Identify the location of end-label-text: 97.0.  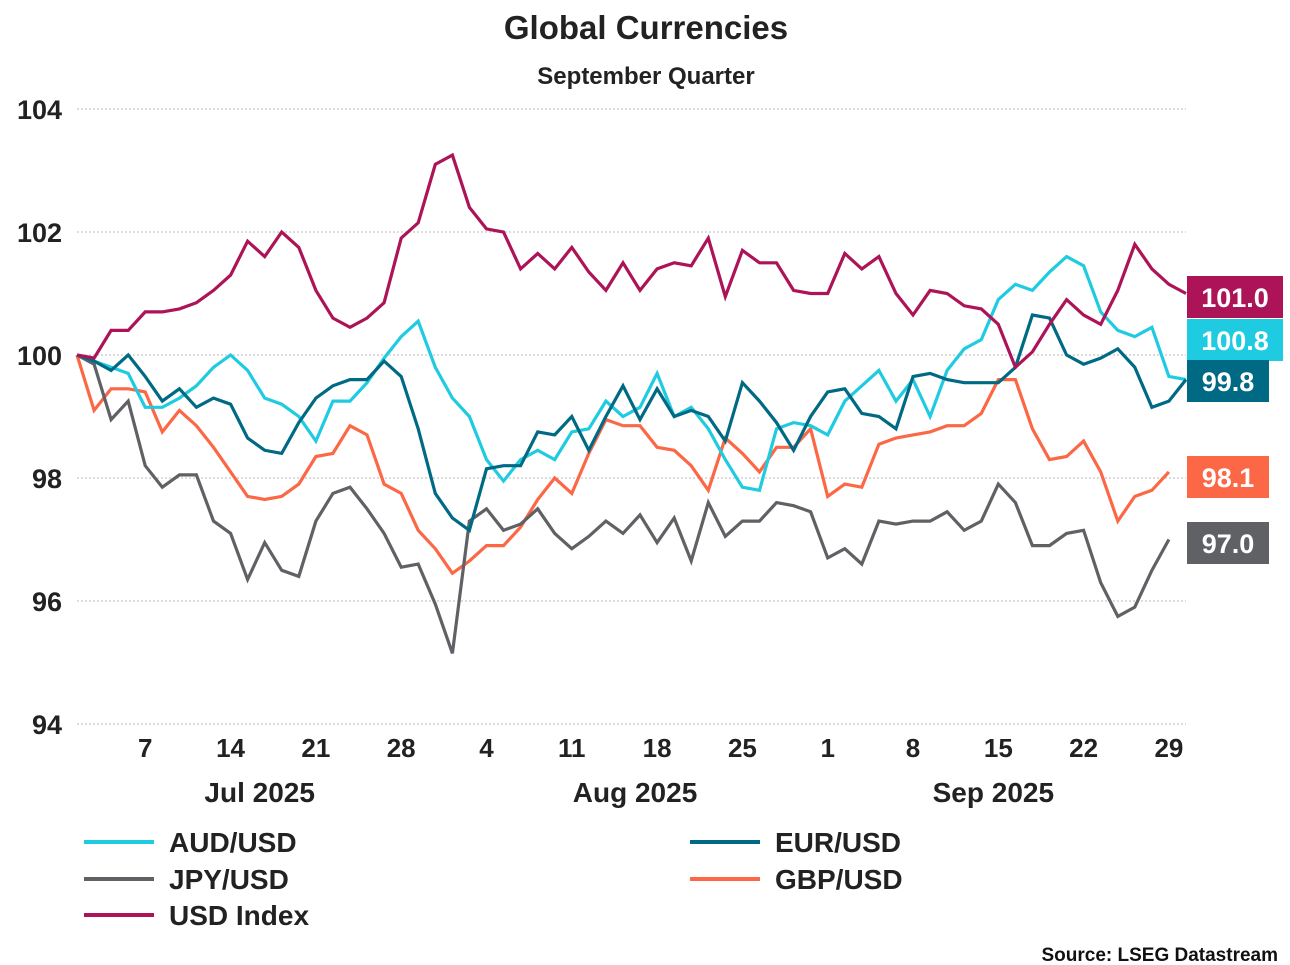
(1228, 544).